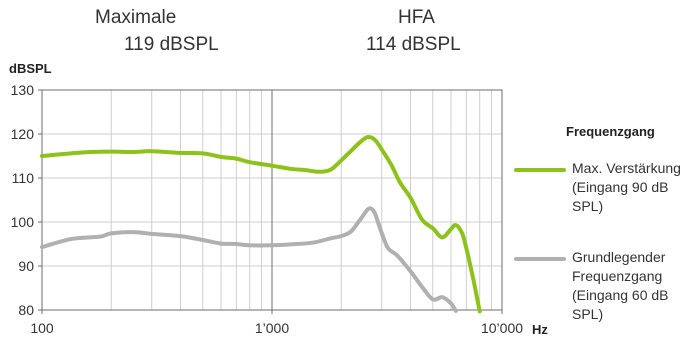 The width and height of the screenshot is (691, 343). Describe the element at coordinates (26, 266) in the screenshot. I see `y-tick-label: 90` at that location.